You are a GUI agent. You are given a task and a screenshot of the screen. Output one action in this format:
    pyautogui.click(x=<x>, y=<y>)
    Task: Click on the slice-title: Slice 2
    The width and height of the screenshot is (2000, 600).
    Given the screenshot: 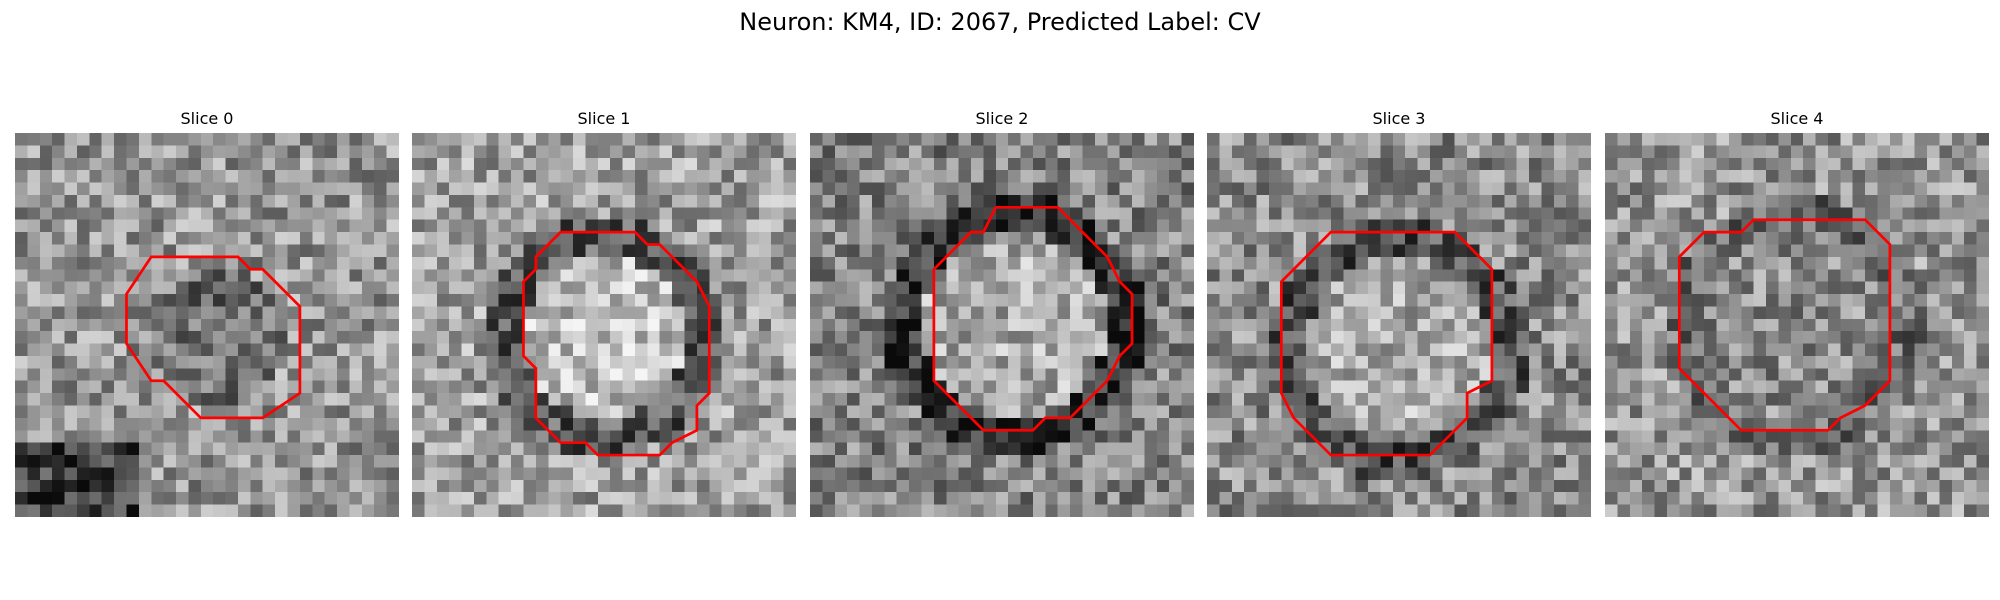 What is the action you would take?
    pyautogui.click(x=1002, y=118)
    